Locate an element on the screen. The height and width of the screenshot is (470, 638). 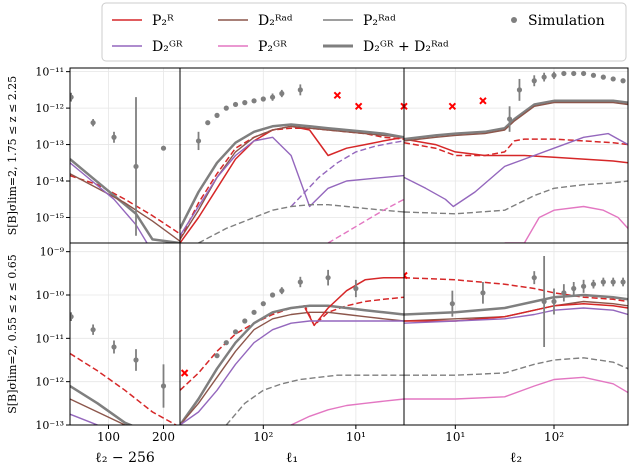
legend-entry-dgr: D₂ᴳᴿ is located at coordinates (147, 47).